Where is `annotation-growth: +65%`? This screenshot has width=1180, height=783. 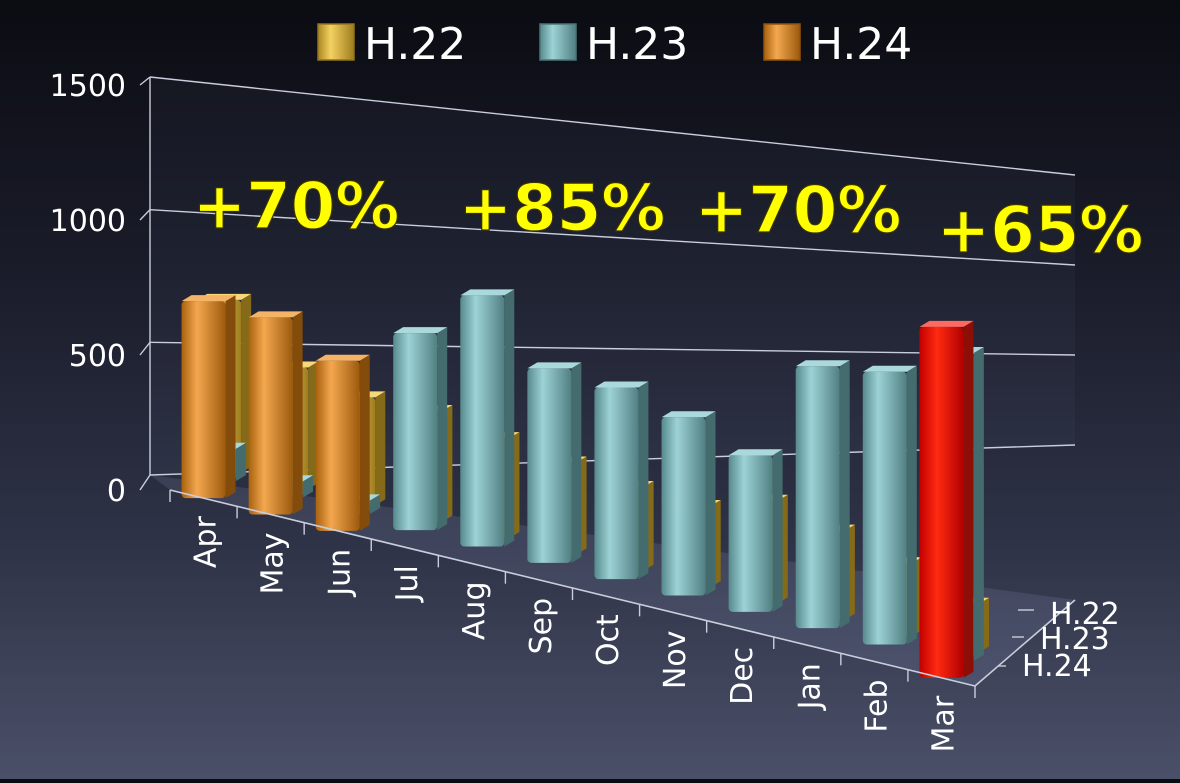 annotation-growth: +65% is located at coordinates (1040, 231).